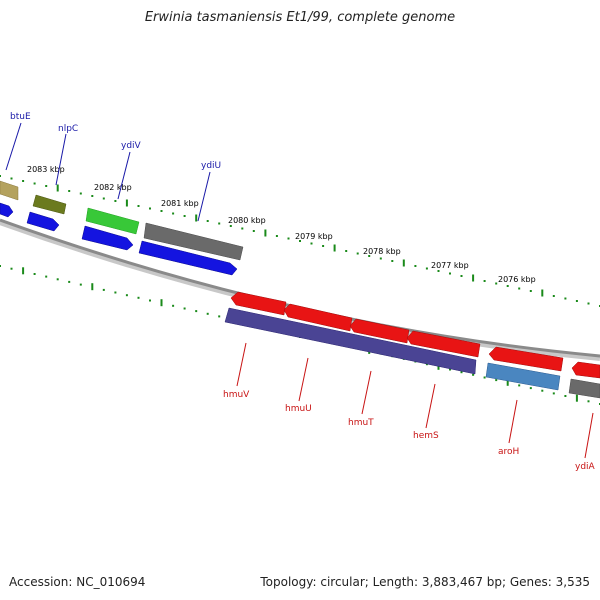 The width and height of the screenshot is (600, 600). I want to click on leader-hmuV, so click(241, 364).